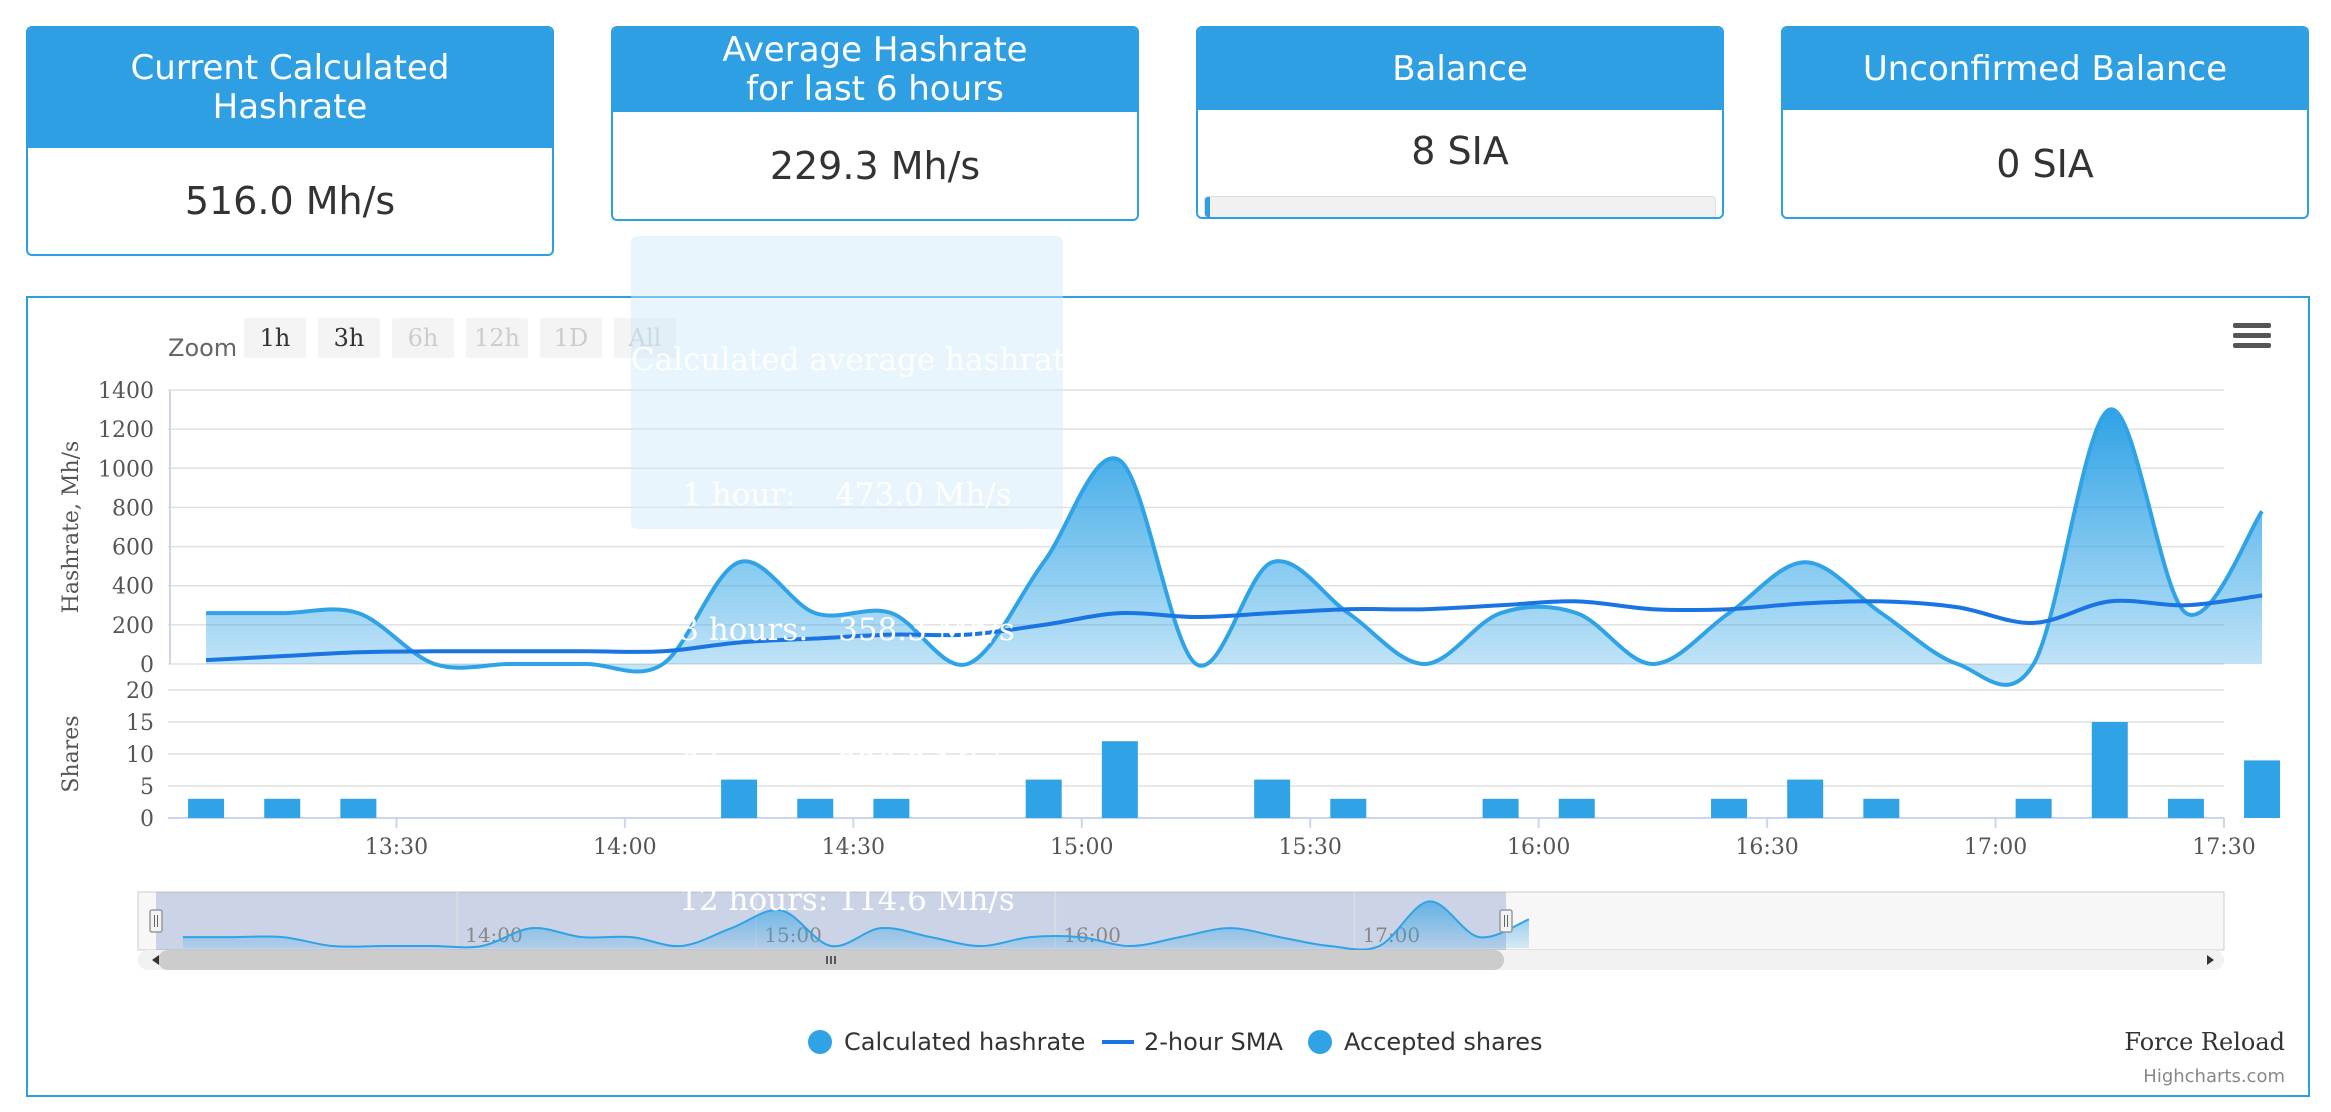  I want to click on sma-line, so click(1234, 628).